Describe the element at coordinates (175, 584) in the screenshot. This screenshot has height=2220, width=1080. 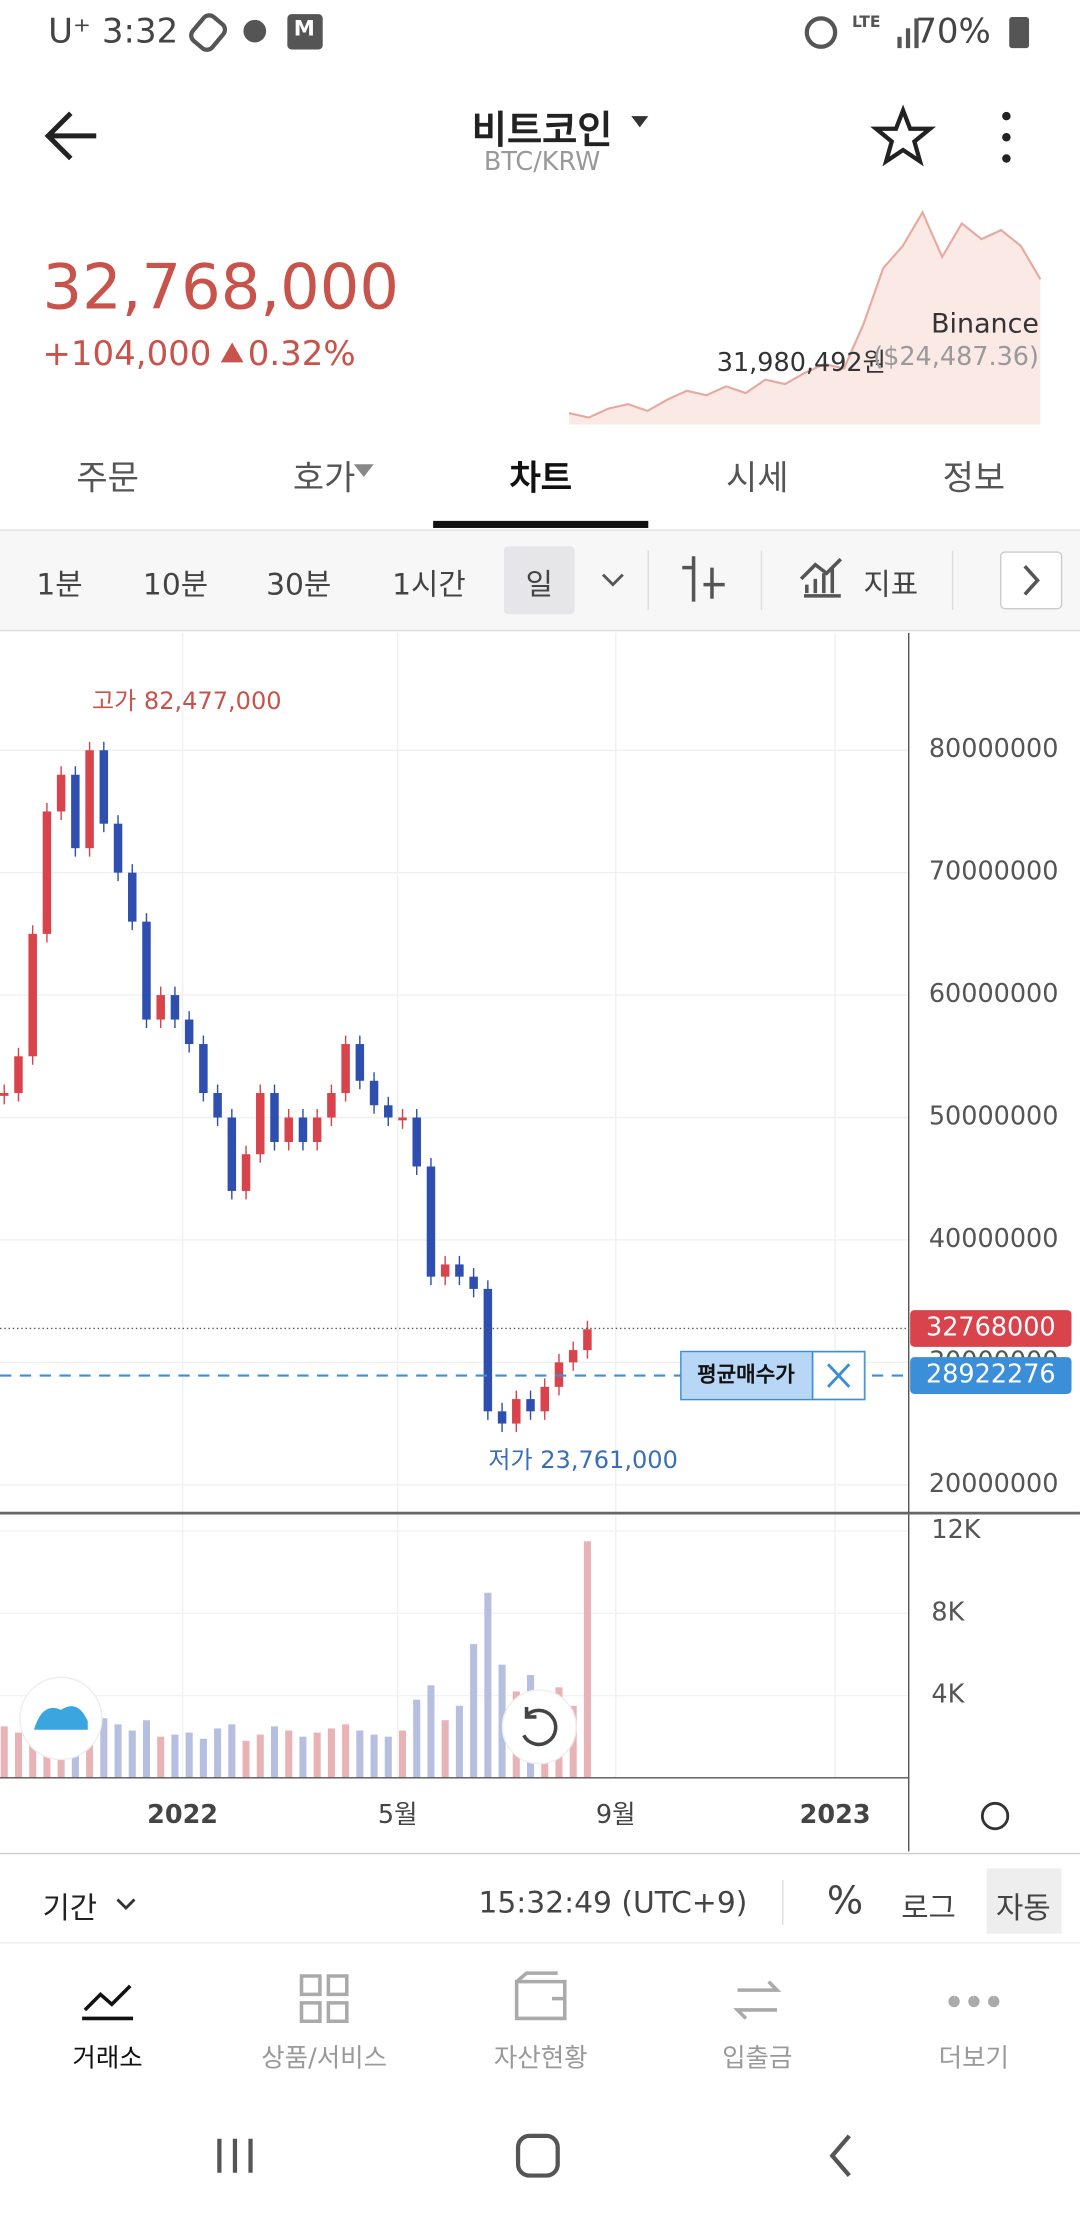
I see `interval: 10분` at that location.